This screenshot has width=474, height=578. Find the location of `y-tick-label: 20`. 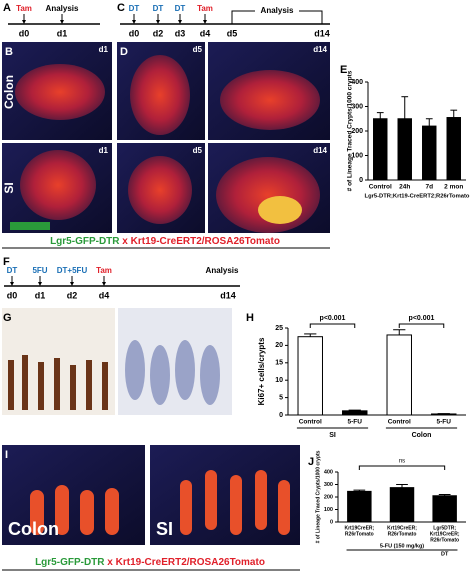

y-tick-label: 20 is located at coordinates (279, 345).